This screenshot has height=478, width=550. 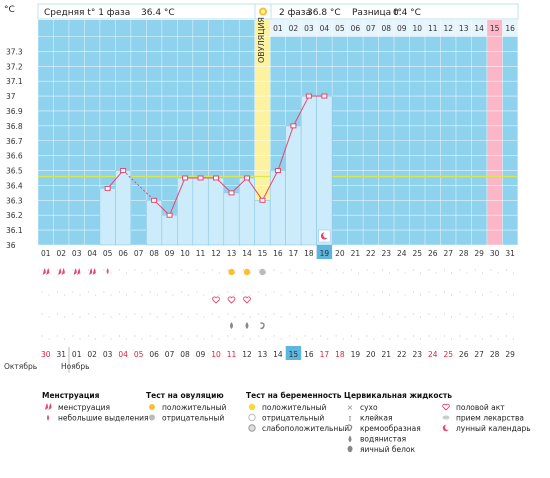 What do you see at coordinates (325, 28) in the screenshot?
I see `phase2-day-label: 04` at bounding box center [325, 28].